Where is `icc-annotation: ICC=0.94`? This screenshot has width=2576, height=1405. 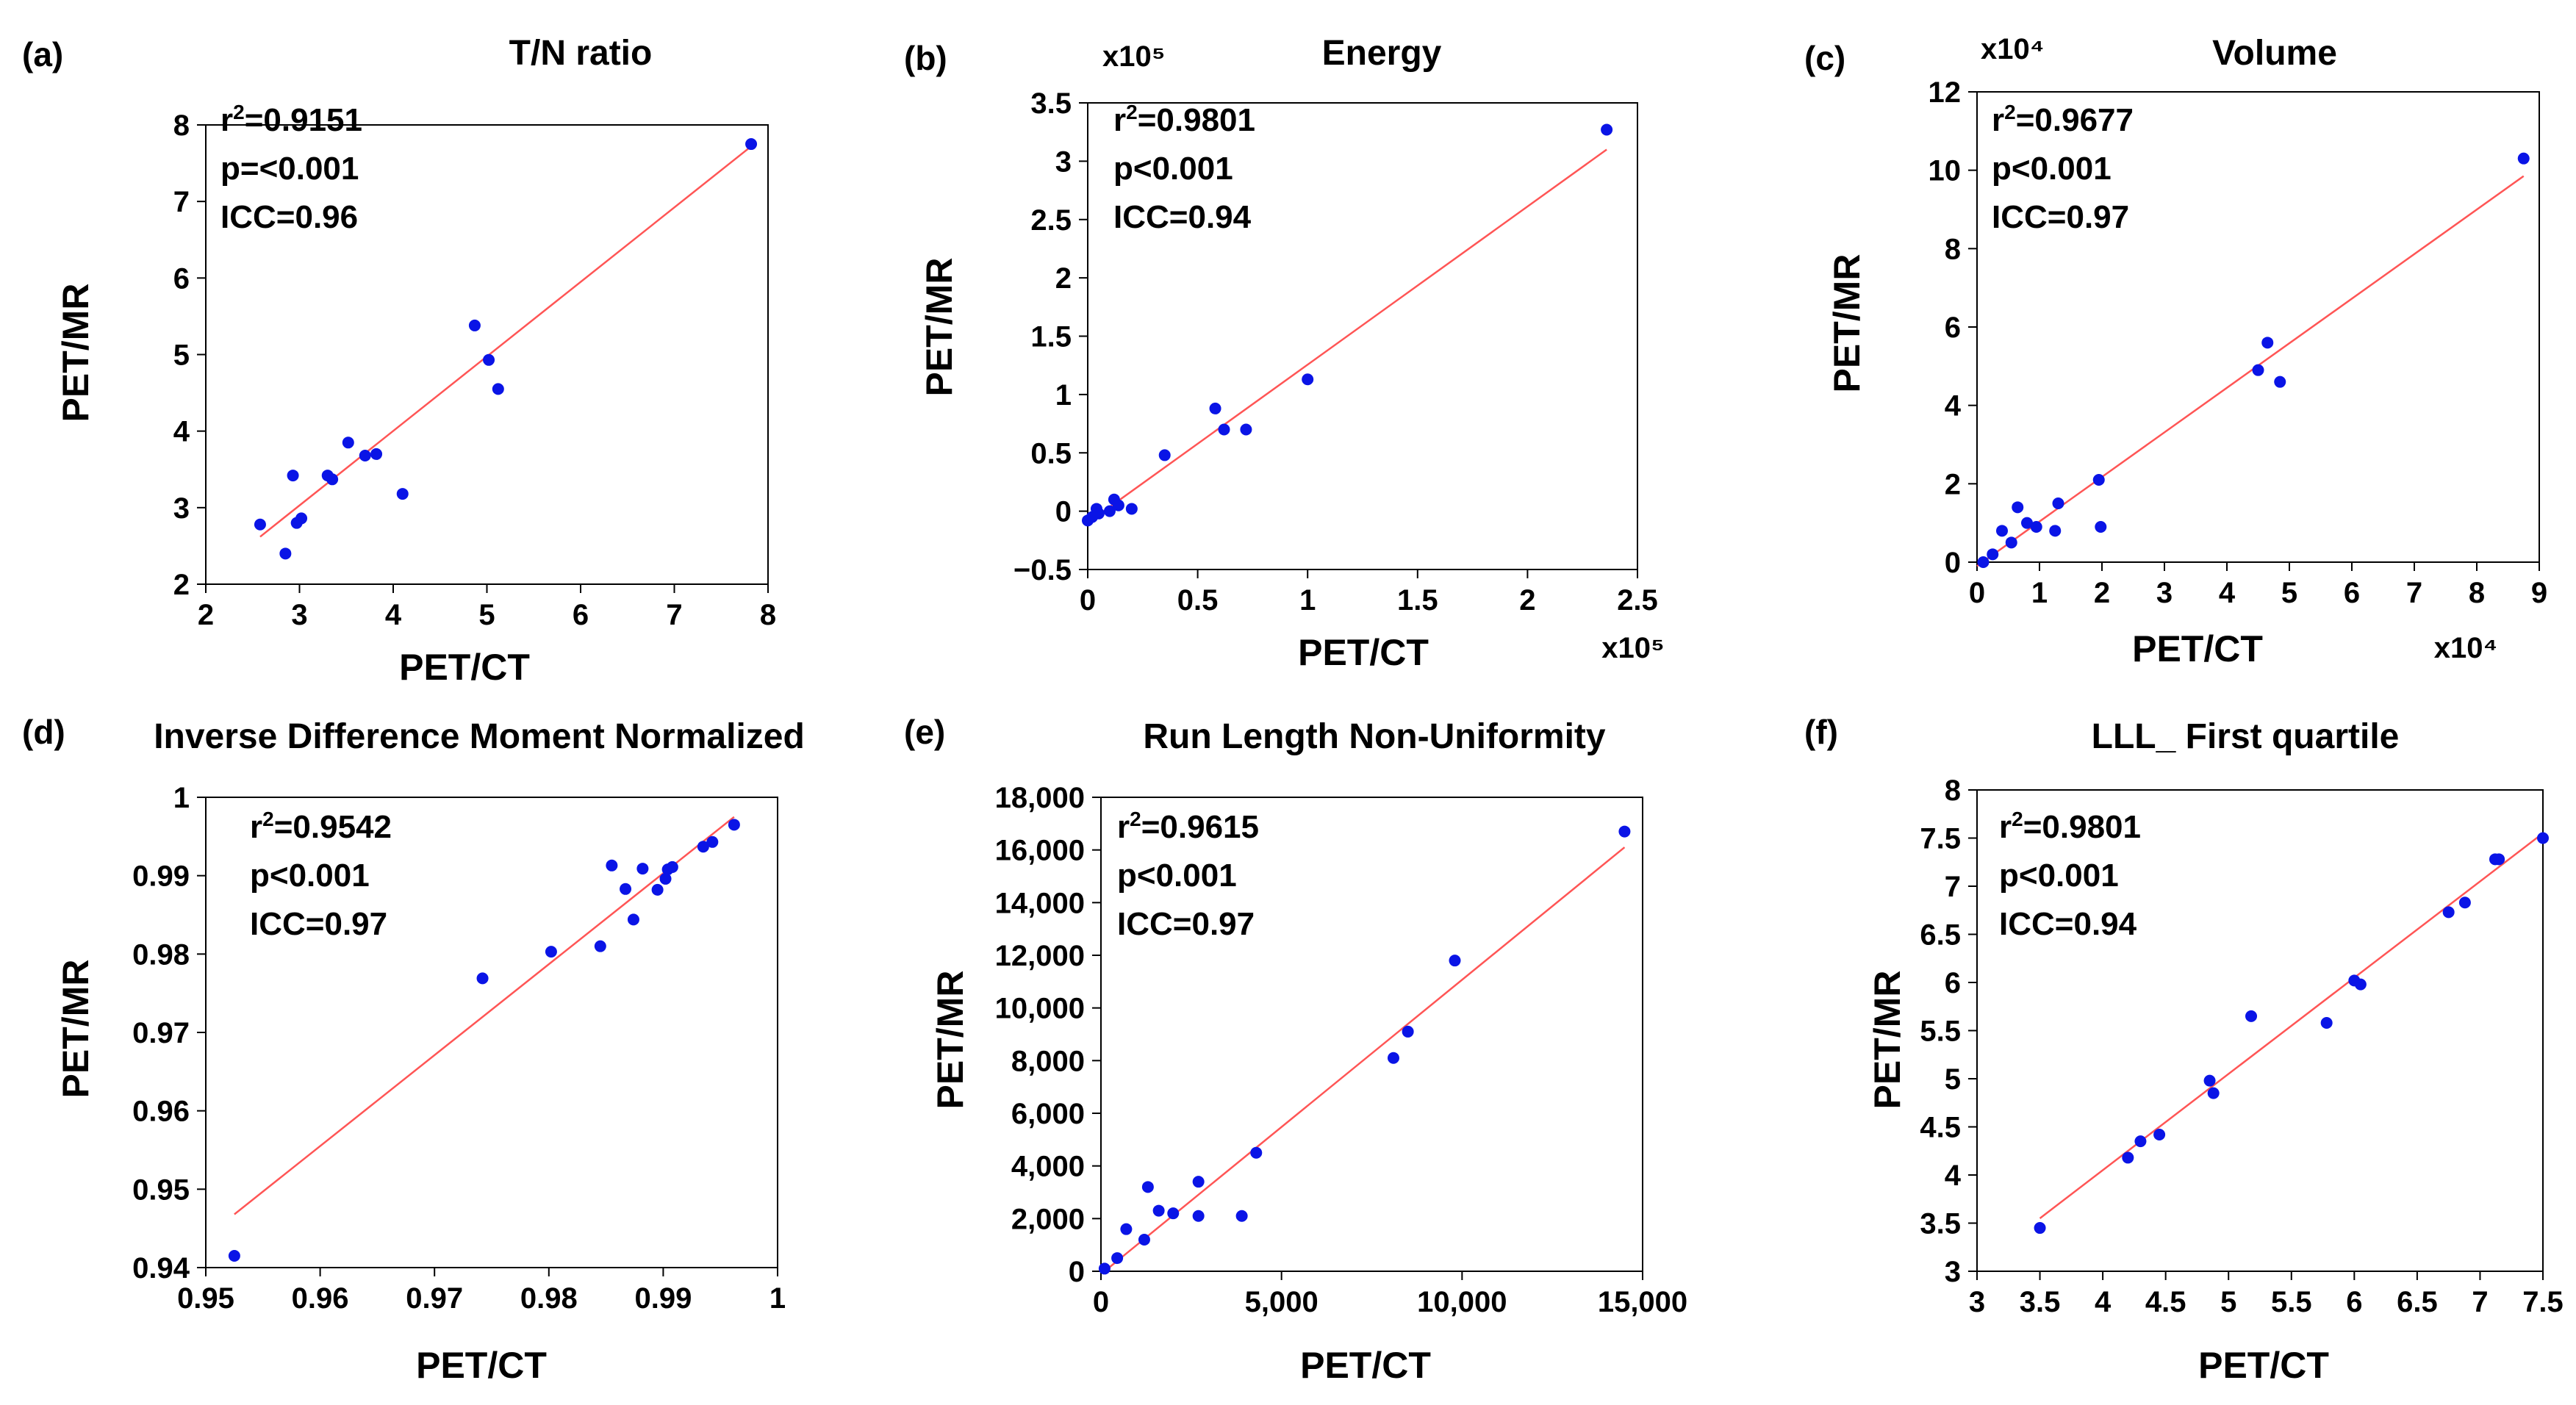
icc-annotation: ICC=0.94 is located at coordinates (2068, 924).